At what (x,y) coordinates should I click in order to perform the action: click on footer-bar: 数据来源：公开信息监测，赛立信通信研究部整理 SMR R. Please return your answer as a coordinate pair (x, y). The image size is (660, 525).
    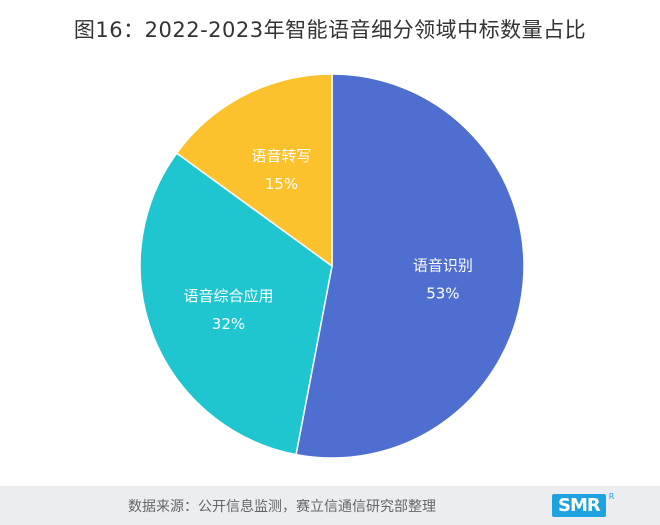
    Looking at the image, I should click on (330, 505).